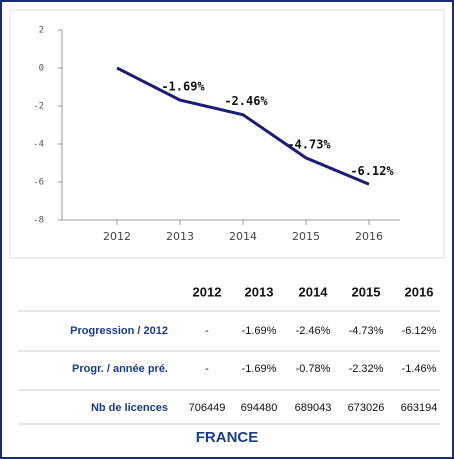 The height and width of the screenshot is (459, 454). I want to click on cell: -4.73%, so click(366, 331).